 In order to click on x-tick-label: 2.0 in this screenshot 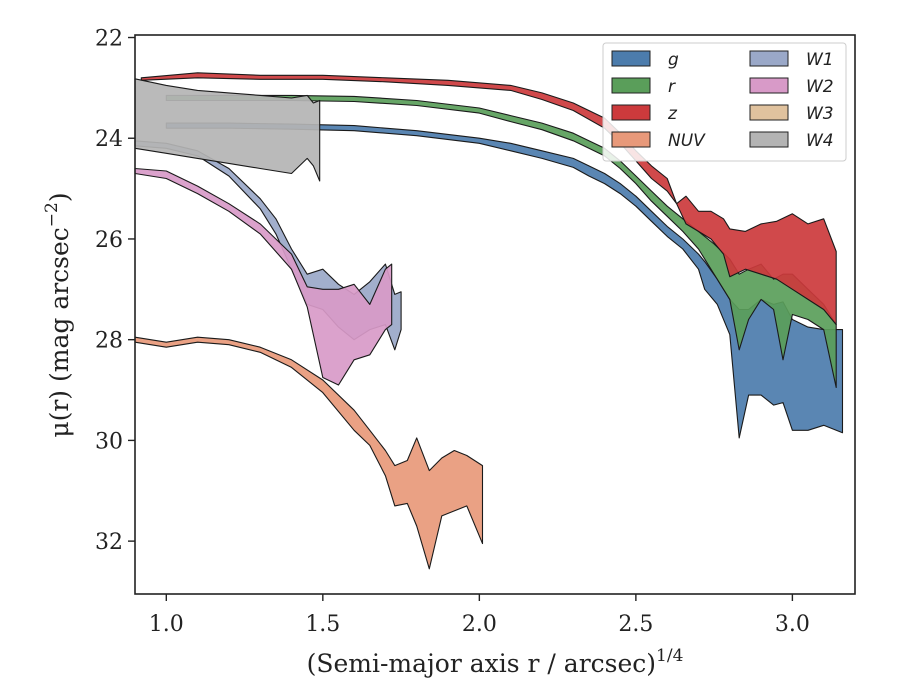, I will do `click(479, 624)`.